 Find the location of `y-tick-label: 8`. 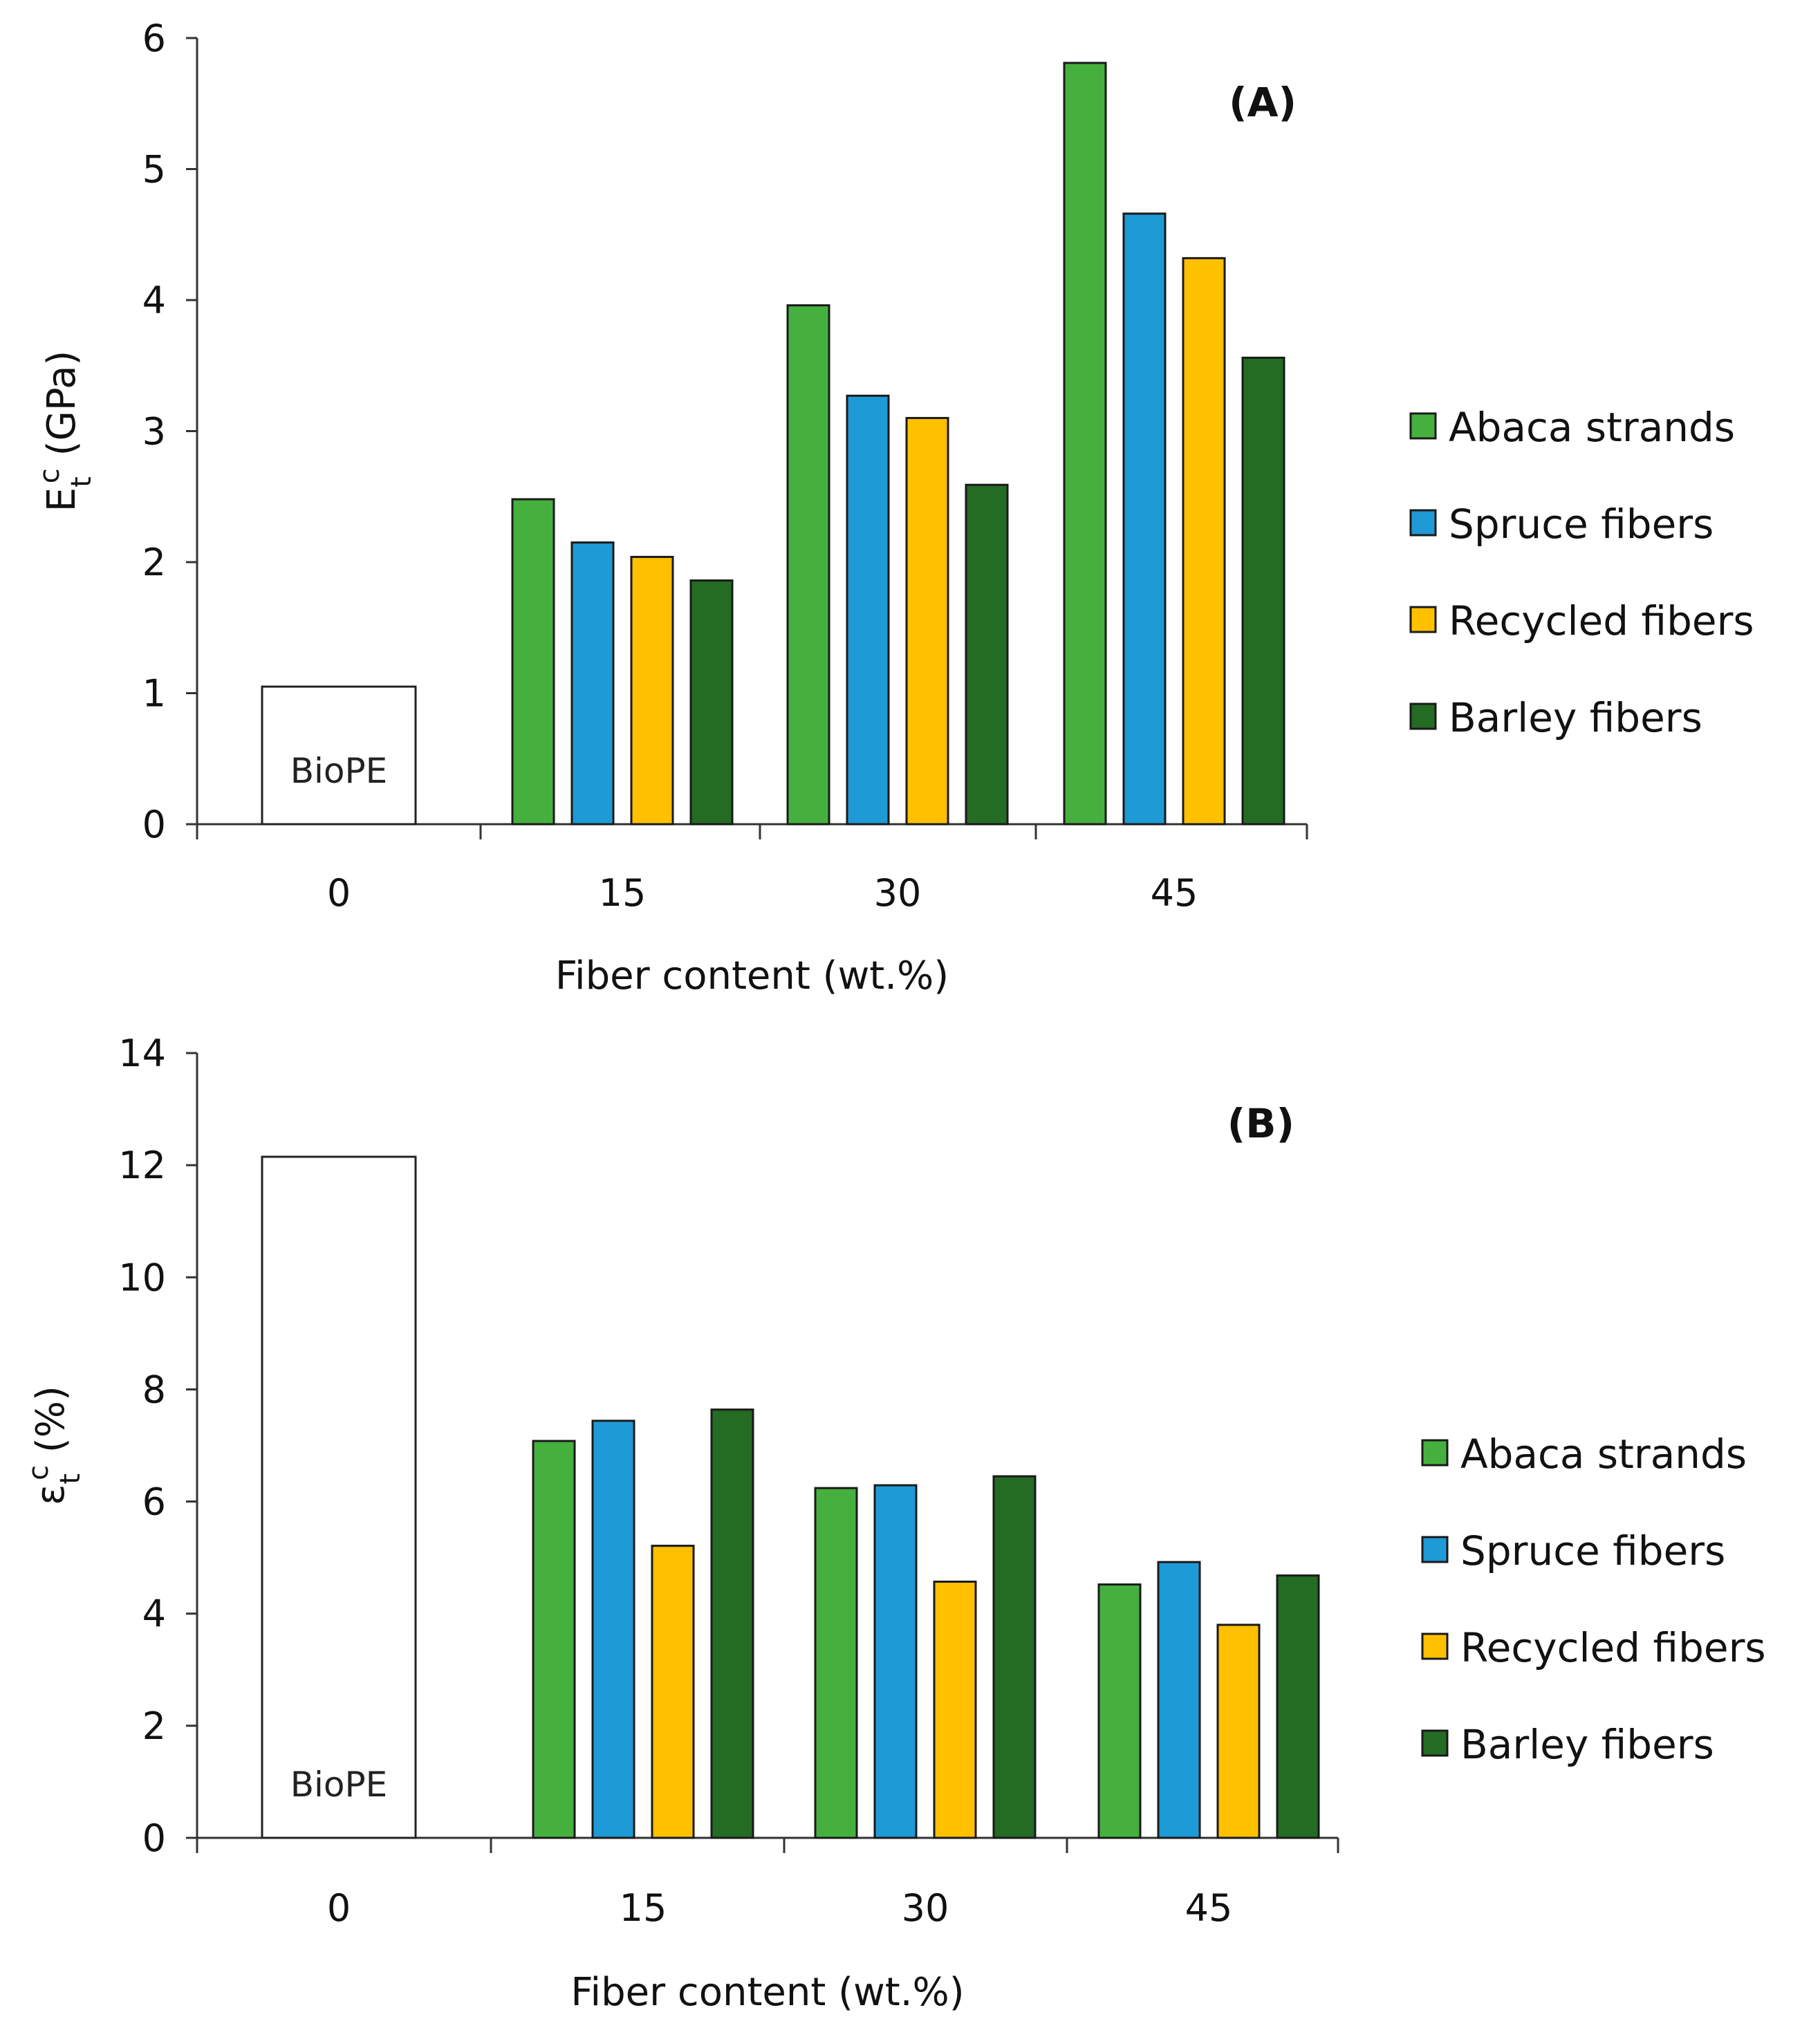

y-tick-label: 8 is located at coordinates (154, 1389).